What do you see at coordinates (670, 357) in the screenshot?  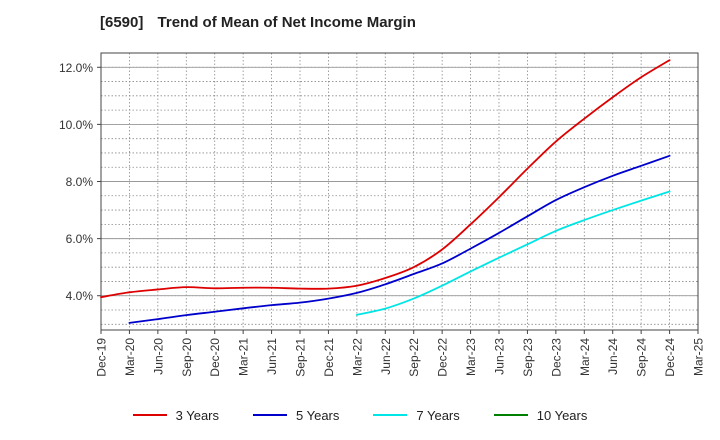 I see `x-tick-label: Dec-24` at bounding box center [670, 357].